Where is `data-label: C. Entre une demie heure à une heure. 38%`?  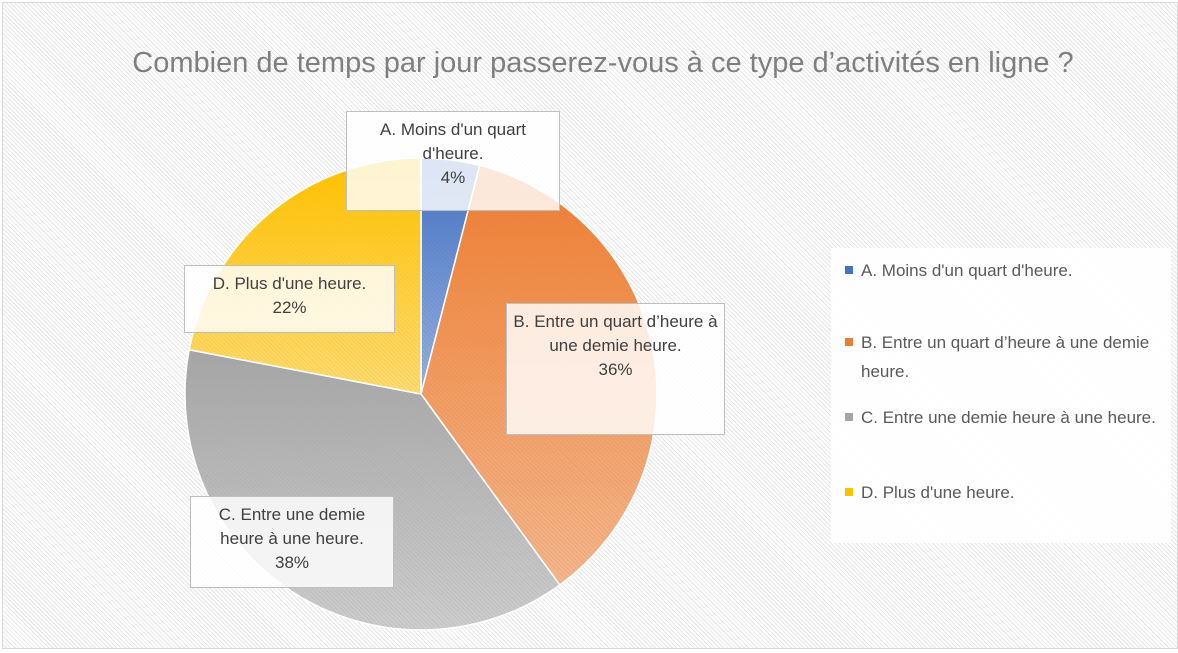 data-label: C. Entre une demie heure à une heure. 38% is located at coordinates (292, 542).